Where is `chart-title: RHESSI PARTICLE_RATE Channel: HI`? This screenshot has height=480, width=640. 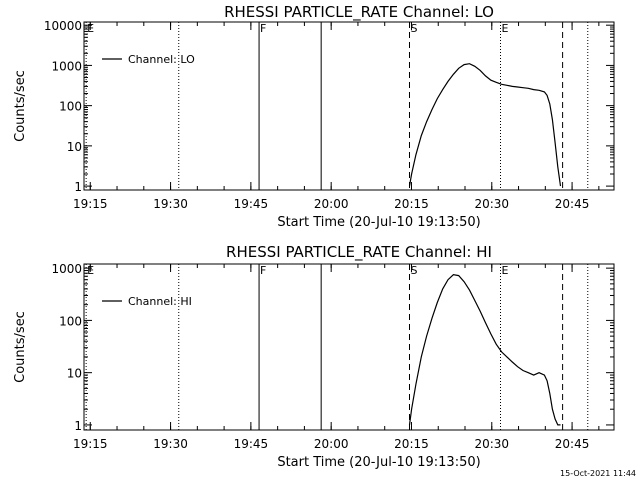 chart-title: RHESSI PARTICLE_RATE Channel: HI is located at coordinates (359, 252).